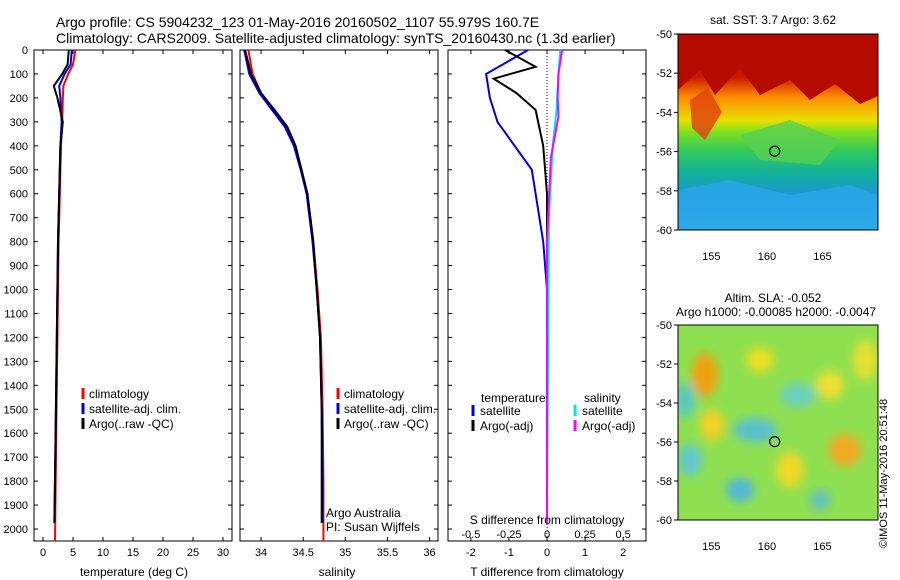 This screenshot has height=580, width=900. I want to click on y-tick-label: 200, so click(19, 99).